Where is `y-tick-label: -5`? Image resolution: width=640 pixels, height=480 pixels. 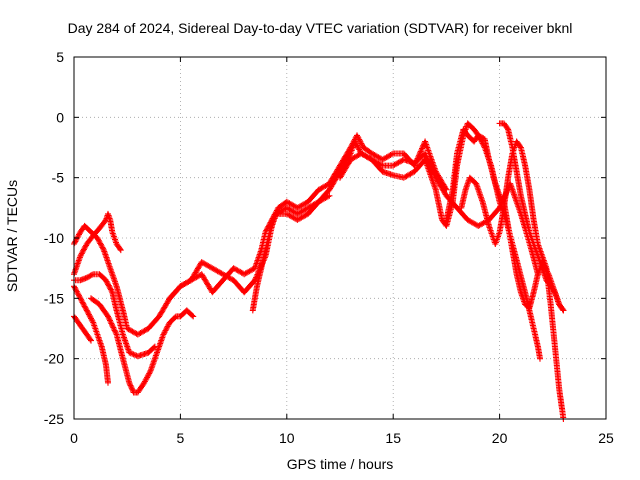
y-tick-label: -5 is located at coordinates (58, 178).